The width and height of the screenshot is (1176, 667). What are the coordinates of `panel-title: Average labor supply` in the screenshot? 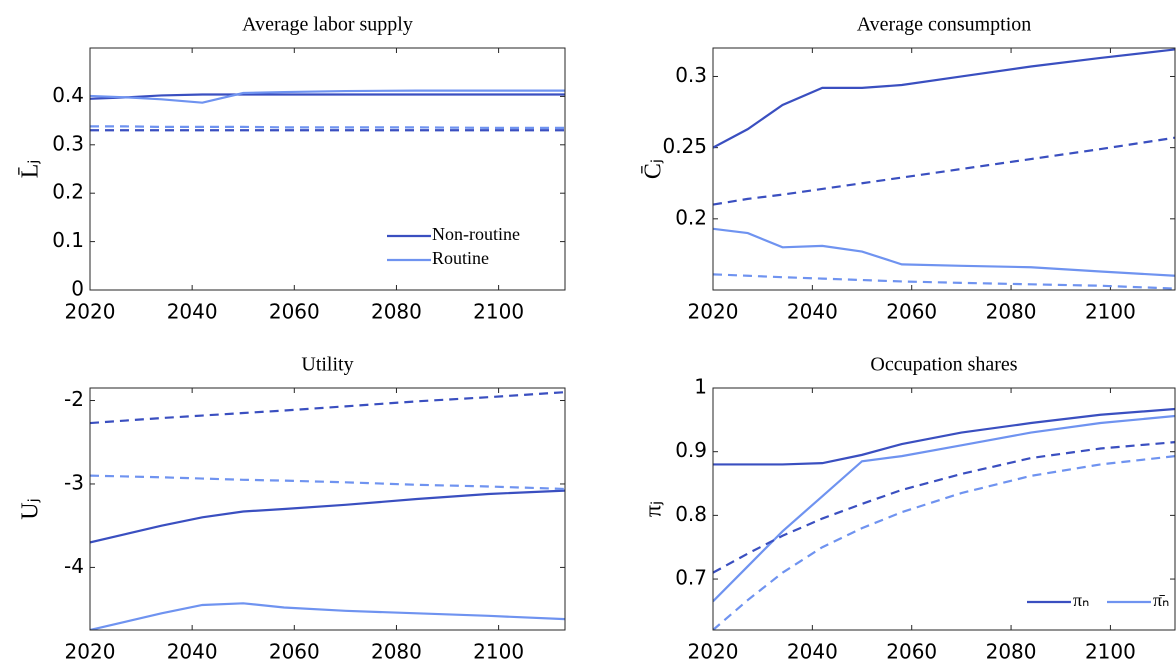 It's located at (327, 25).